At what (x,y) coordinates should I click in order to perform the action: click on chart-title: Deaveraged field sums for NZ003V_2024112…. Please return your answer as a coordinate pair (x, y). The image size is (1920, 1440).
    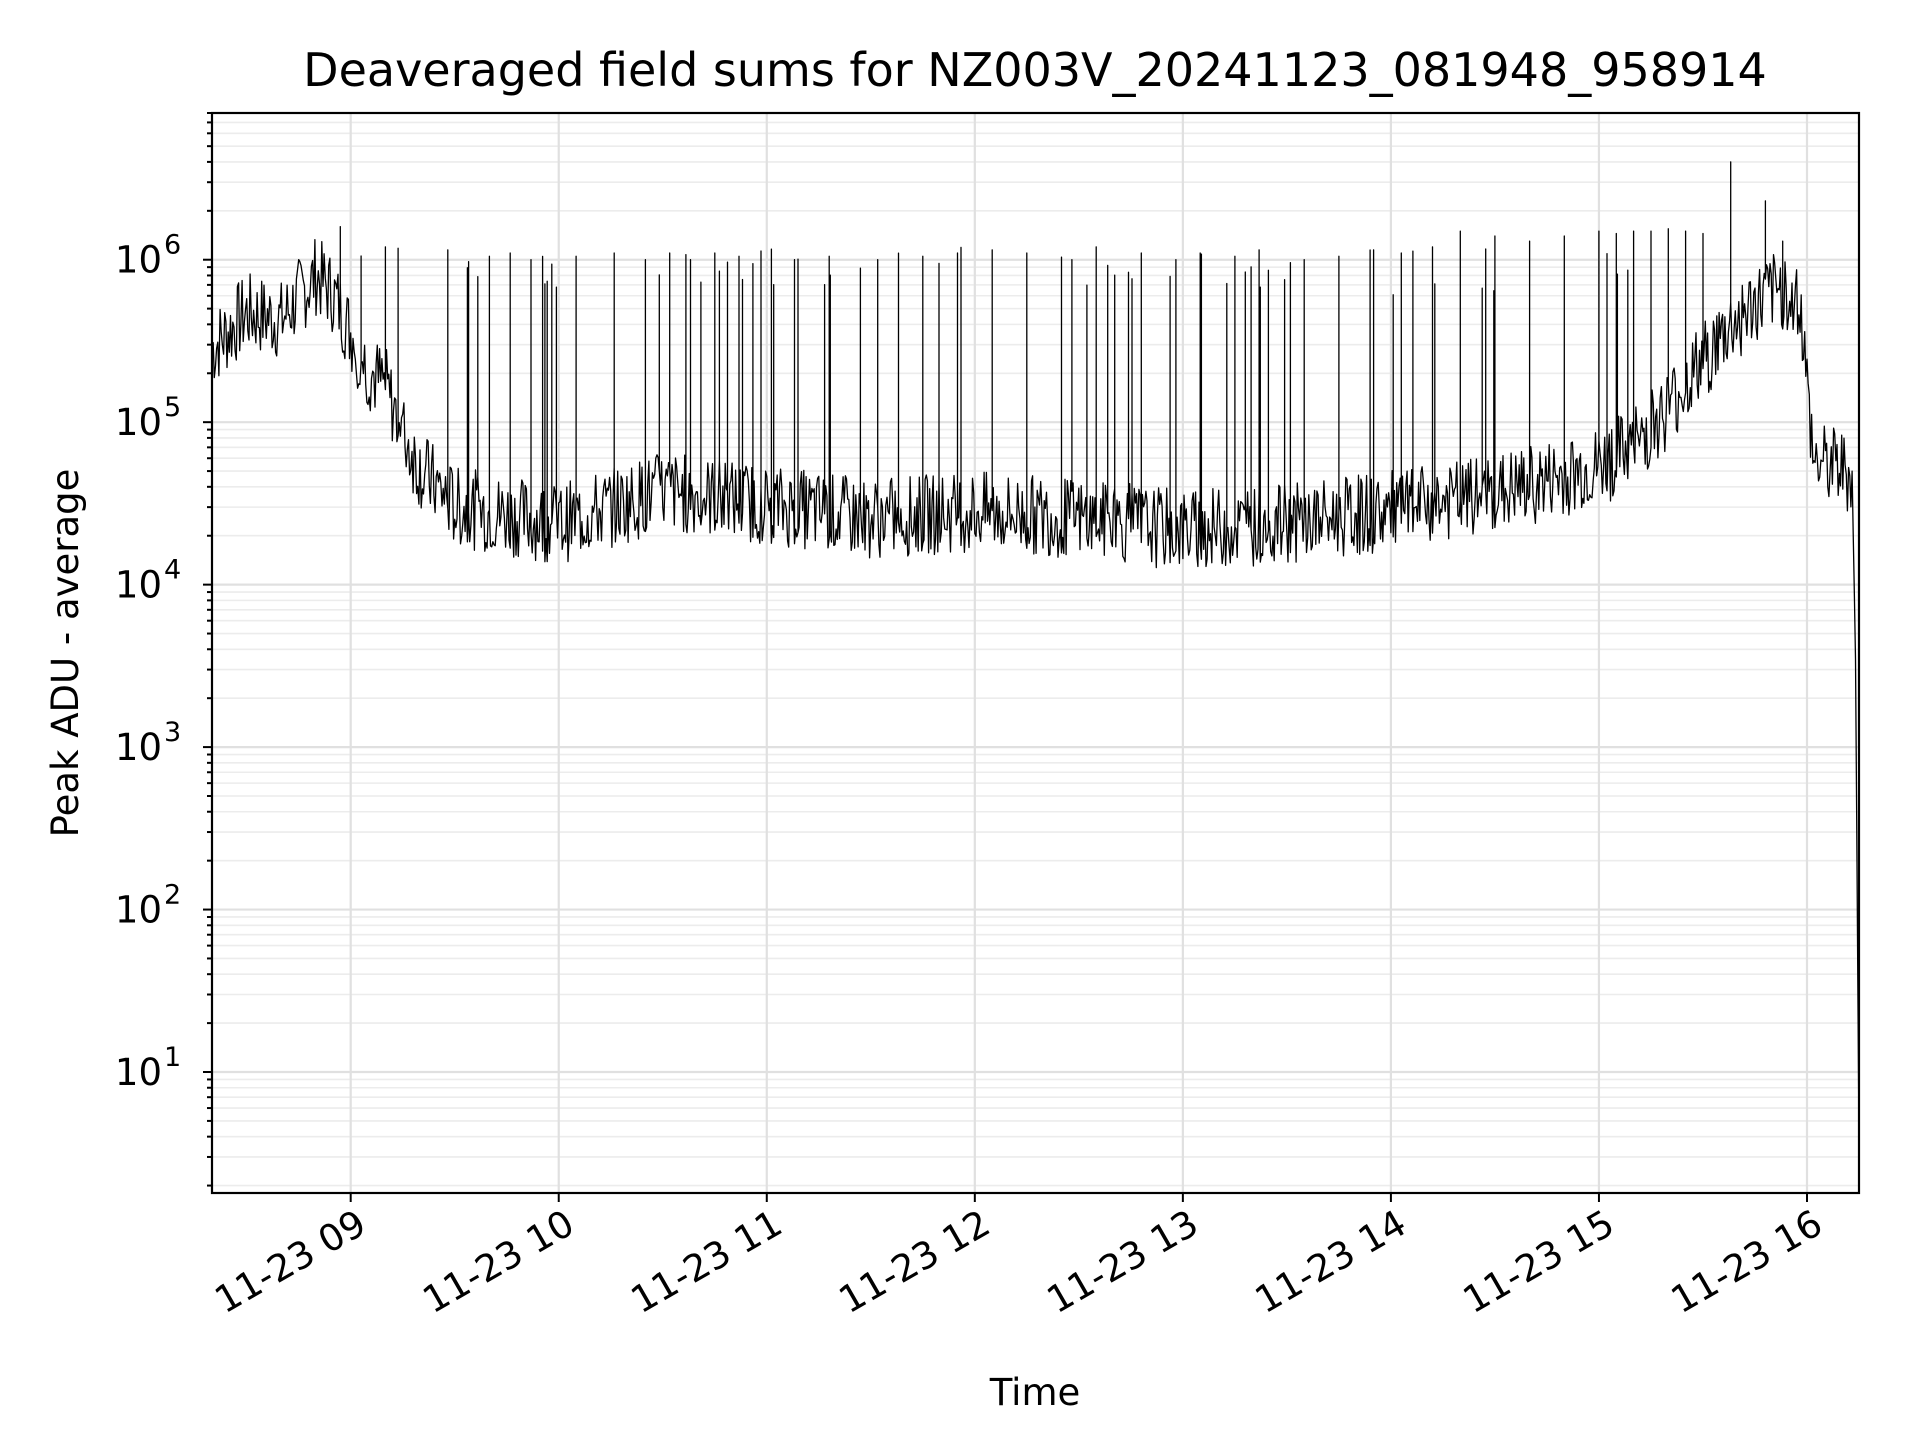
    Looking at the image, I should click on (1035, 70).